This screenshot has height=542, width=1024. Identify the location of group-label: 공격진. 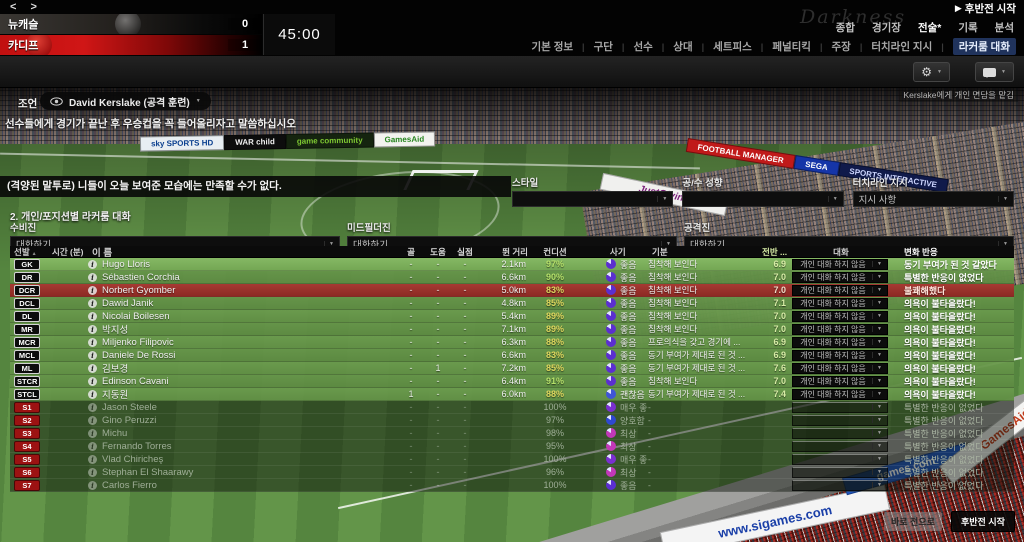
(697, 228).